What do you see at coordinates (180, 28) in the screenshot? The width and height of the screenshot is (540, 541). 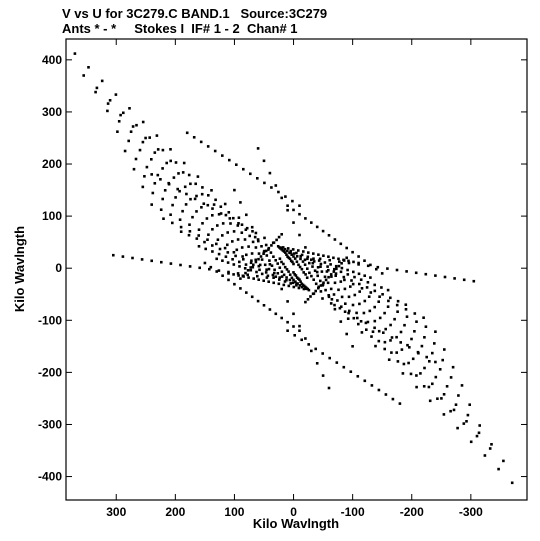 I see `chart-subtitle: Ants * - * Stokes I IF# 1 - 2 Chan# 1` at bounding box center [180, 28].